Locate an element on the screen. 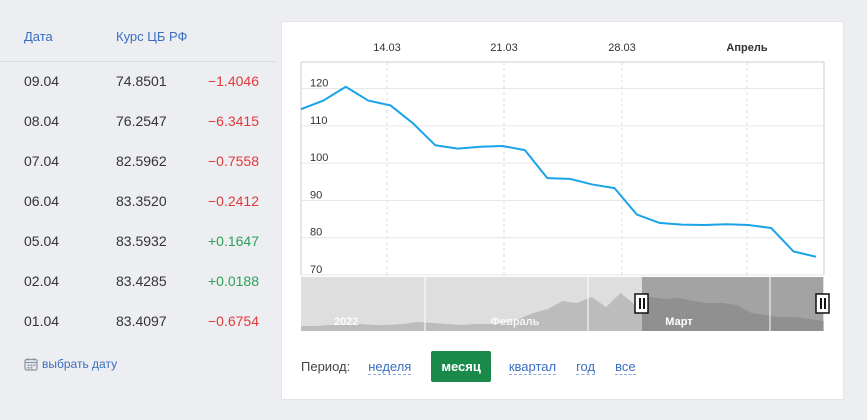 The height and width of the screenshot is (420, 867). table-header: Дата Курс ЦБ РФ is located at coordinates (137, 31).